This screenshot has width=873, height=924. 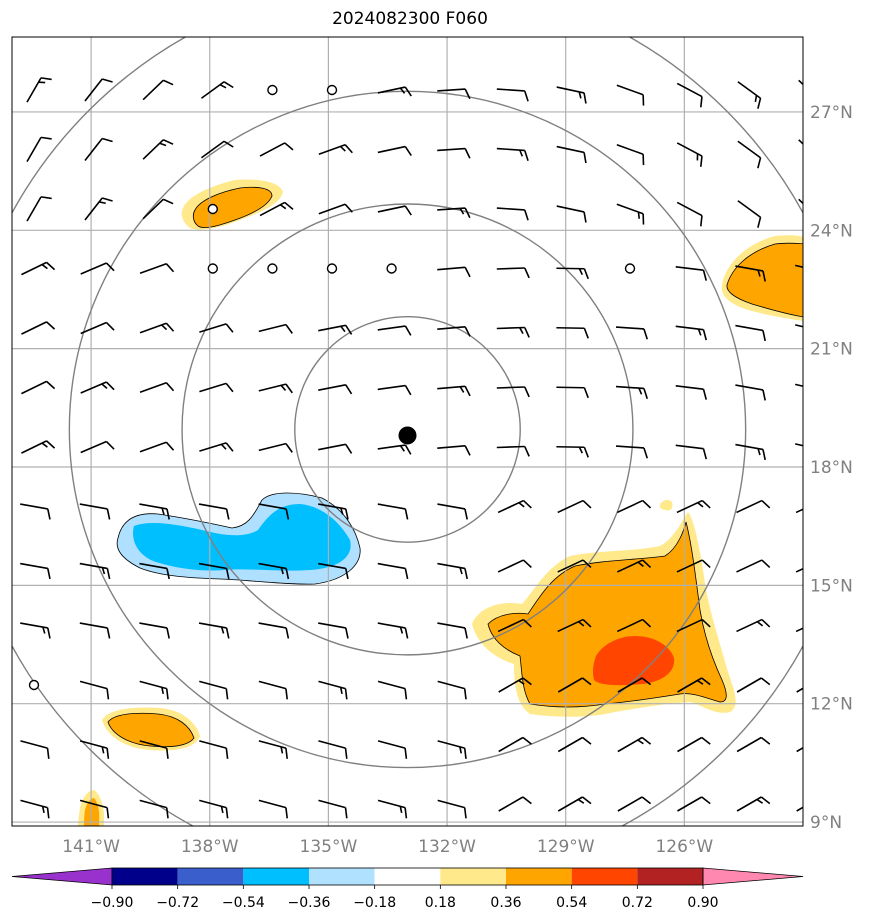 What do you see at coordinates (831, 113) in the screenshot?
I see `lat-tick-label: 27°N` at bounding box center [831, 113].